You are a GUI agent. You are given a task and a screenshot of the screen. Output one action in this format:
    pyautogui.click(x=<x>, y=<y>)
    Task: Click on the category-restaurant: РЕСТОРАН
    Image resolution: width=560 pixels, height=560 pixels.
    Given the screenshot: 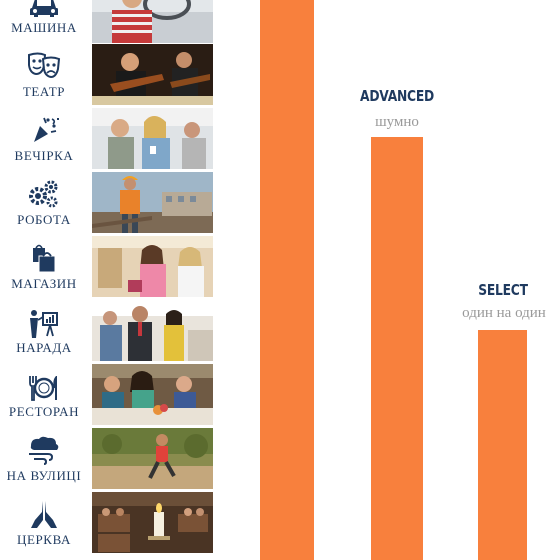 What is the action you would take?
    pyautogui.click(x=44, y=398)
    